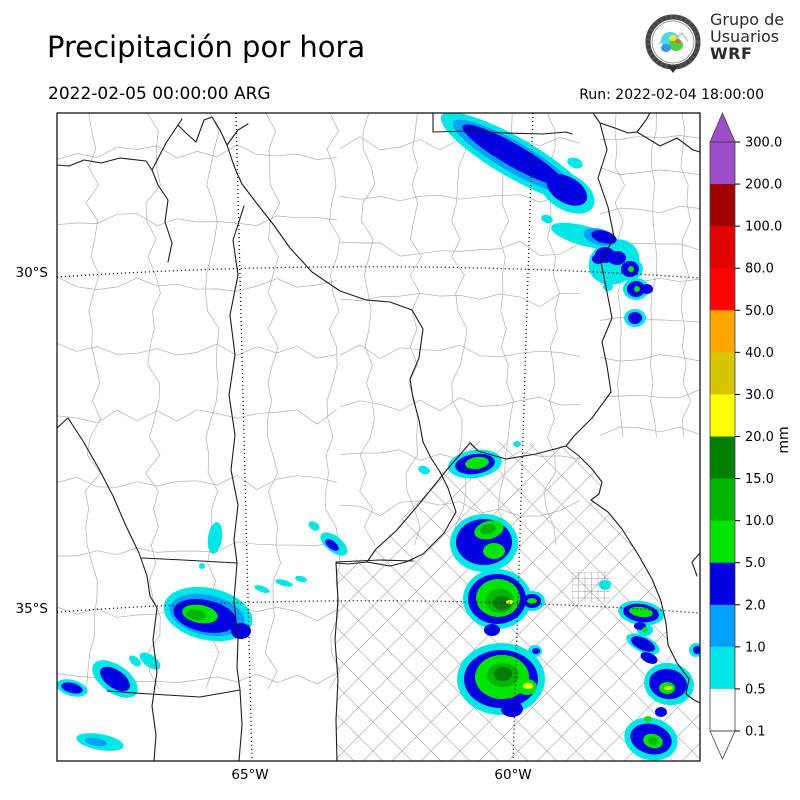 The image size is (800, 800). I want to click on colorbar-tick-label: 100.0, so click(763, 227).